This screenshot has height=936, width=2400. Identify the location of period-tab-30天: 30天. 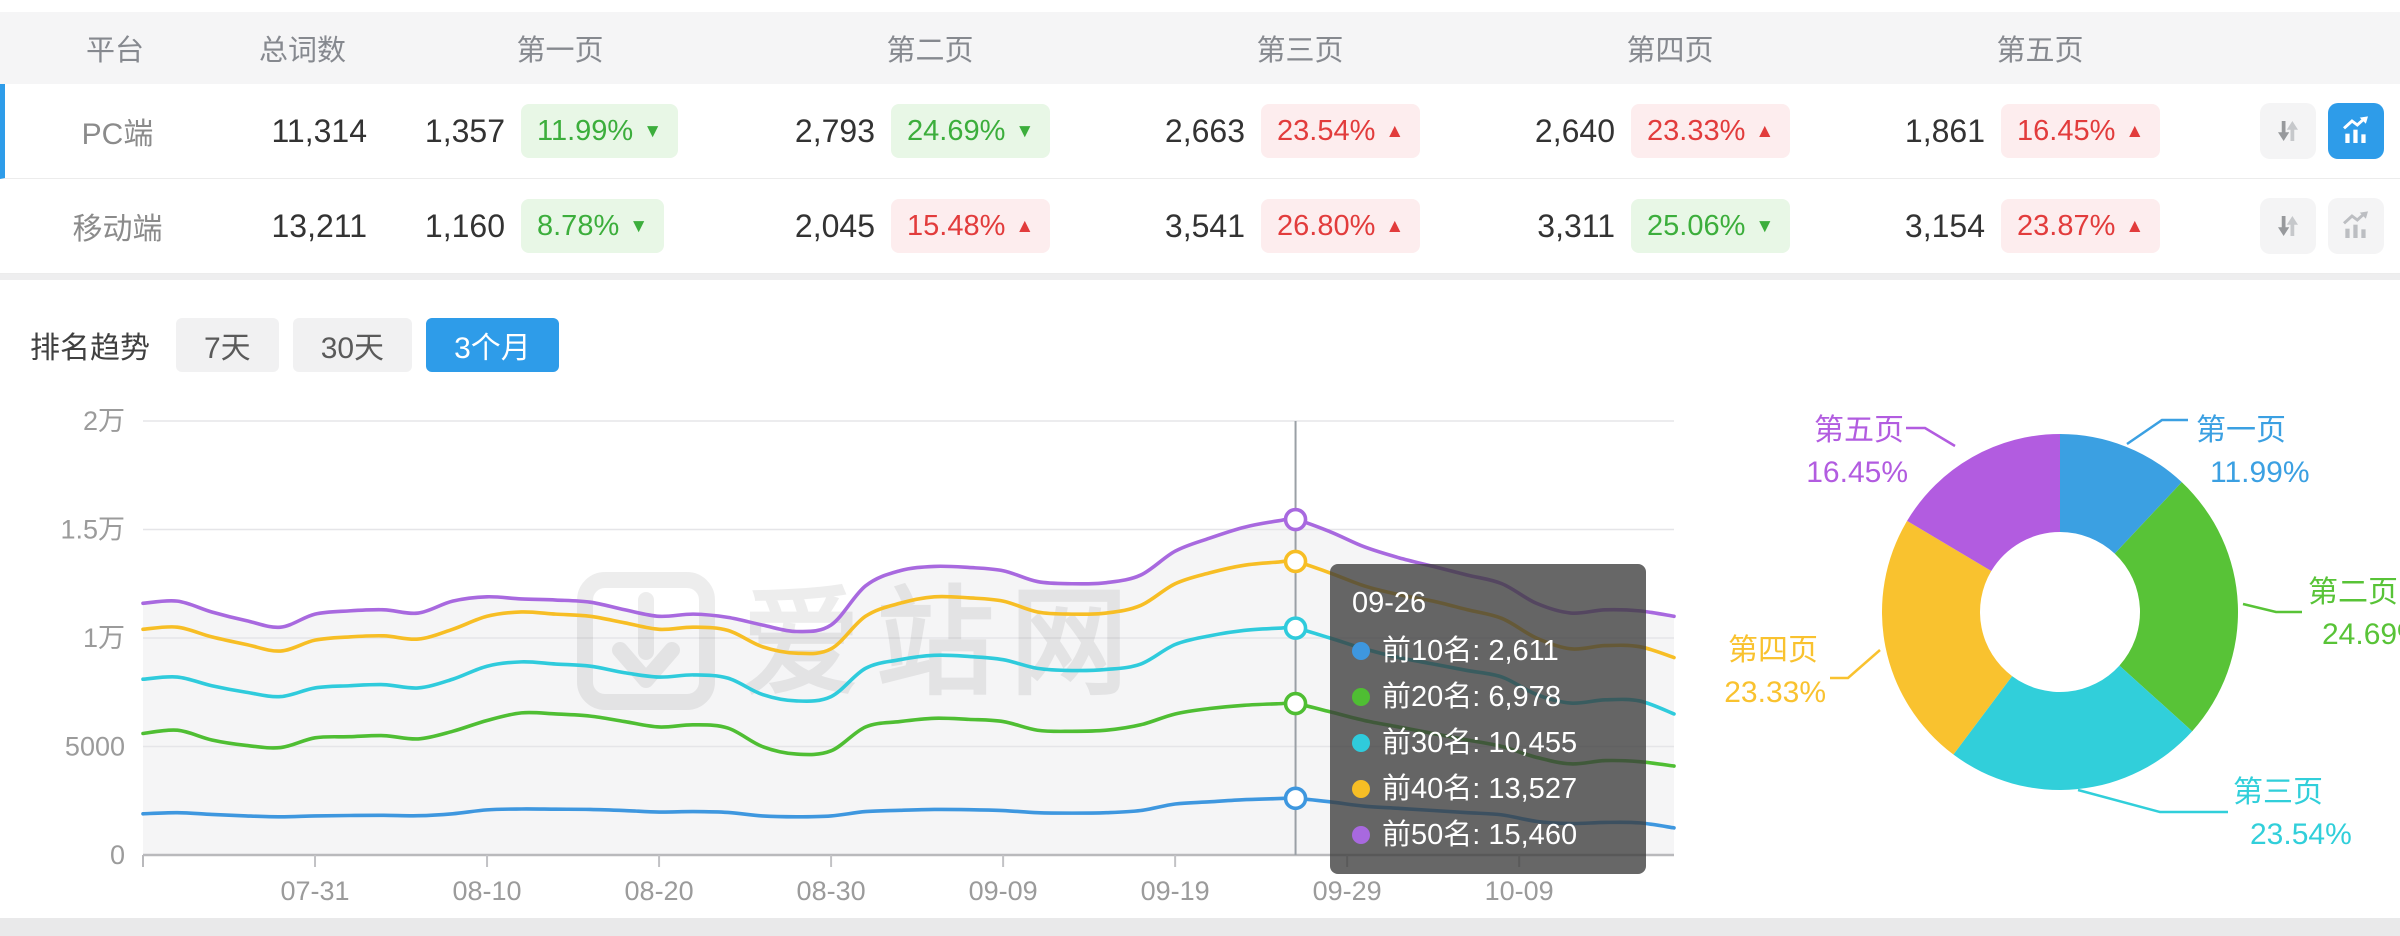
(352, 345).